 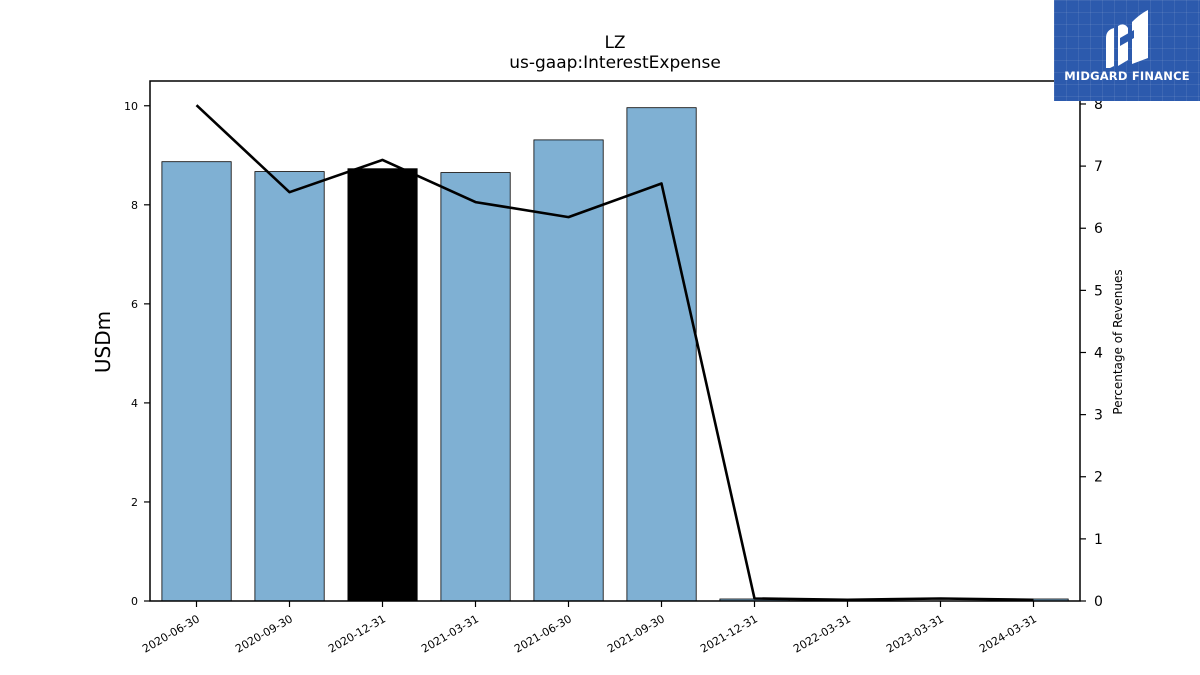 I want to click on y-tick-label: 6, so click(x=134, y=304).